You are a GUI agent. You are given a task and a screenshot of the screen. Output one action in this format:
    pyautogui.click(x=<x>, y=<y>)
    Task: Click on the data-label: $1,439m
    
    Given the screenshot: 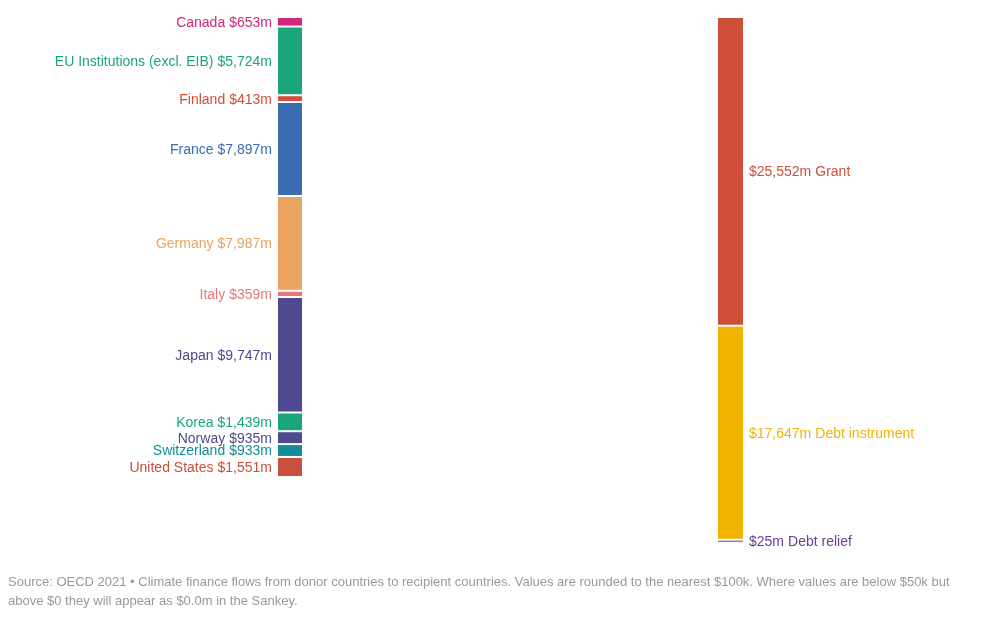 What is the action you would take?
    pyautogui.click(x=244, y=421)
    